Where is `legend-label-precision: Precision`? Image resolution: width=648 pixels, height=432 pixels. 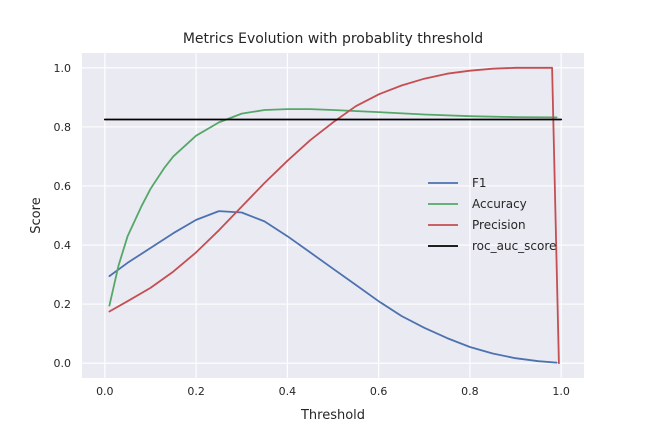 legend-label-precision: Precision is located at coordinates (499, 225).